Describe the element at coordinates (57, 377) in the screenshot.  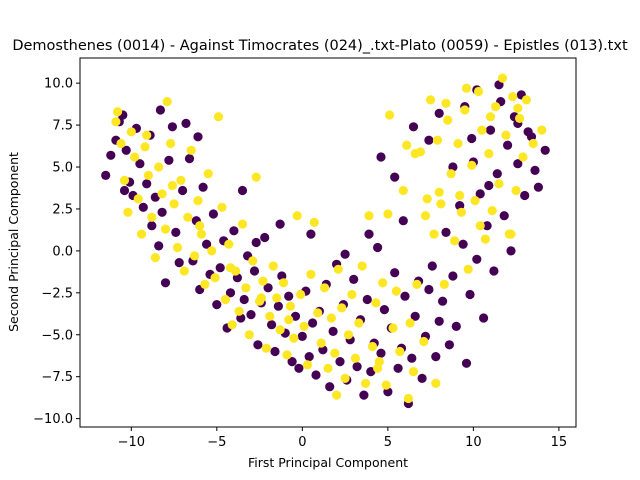
I see `y-tick-label: −7.5` at that location.